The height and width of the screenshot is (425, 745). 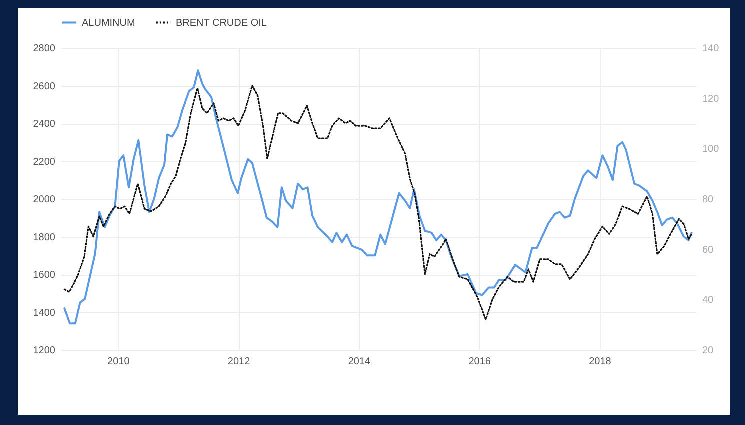 I want to click on y-tick-label: 2200, so click(x=44, y=162).